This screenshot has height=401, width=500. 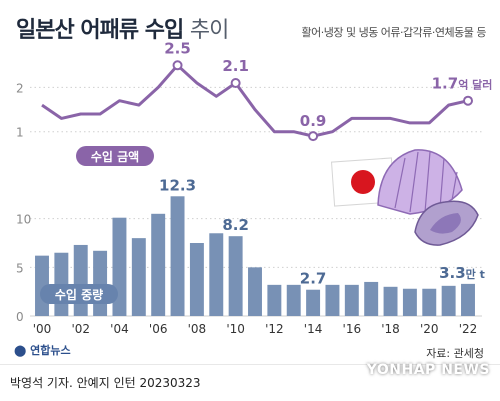 I want to click on line-data-label-2010: 2.1, so click(x=235, y=66).